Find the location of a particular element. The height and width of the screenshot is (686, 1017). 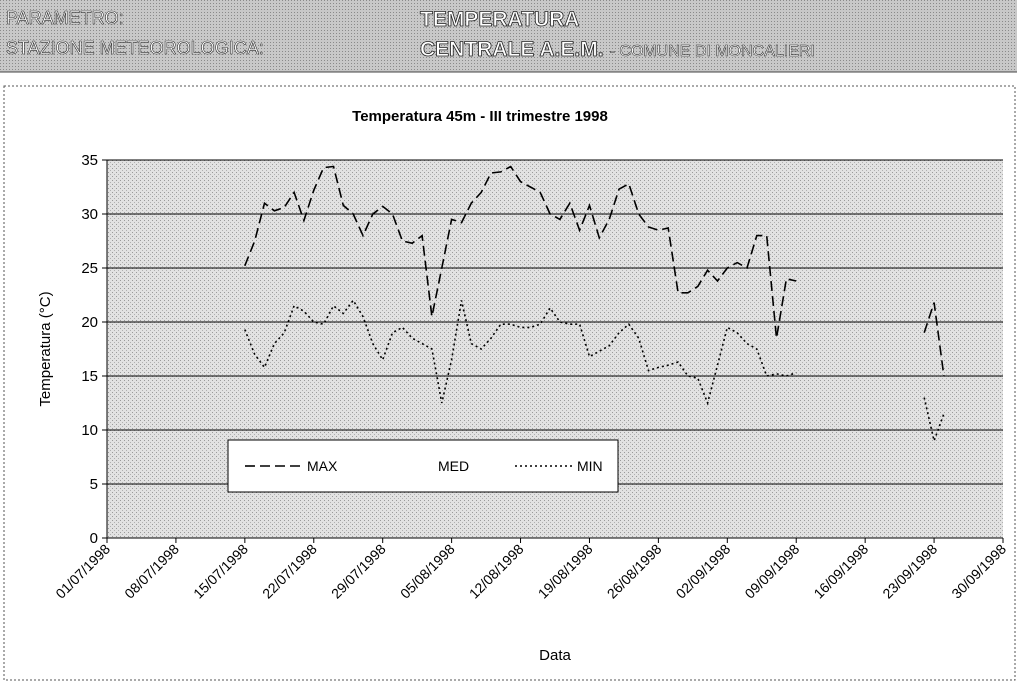

y-tick-label: 35 is located at coordinates (89, 160).